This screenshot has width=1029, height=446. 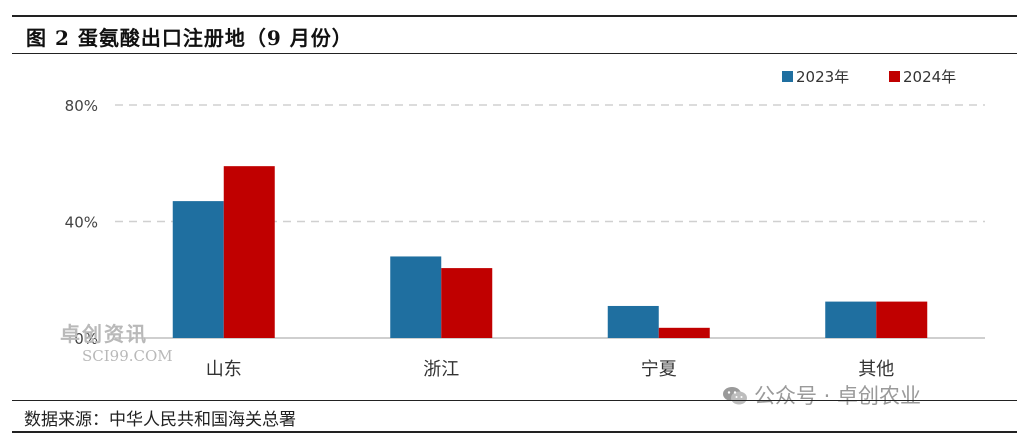 I want to click on data-source: 数据来源：中华人民共和国海关总署, so click(x=160, y=420).